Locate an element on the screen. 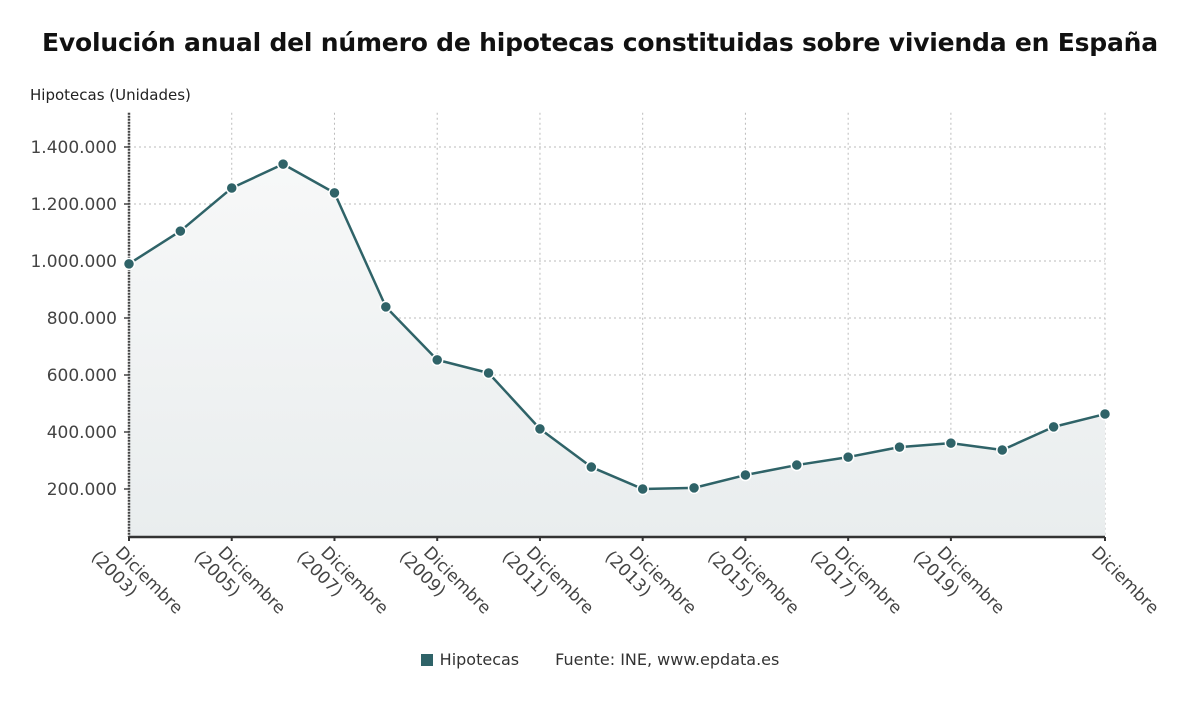 This screenshot has width=1200, height=704. x-tick-label: Diciembre(2011) is located at coordinates (548, 581).